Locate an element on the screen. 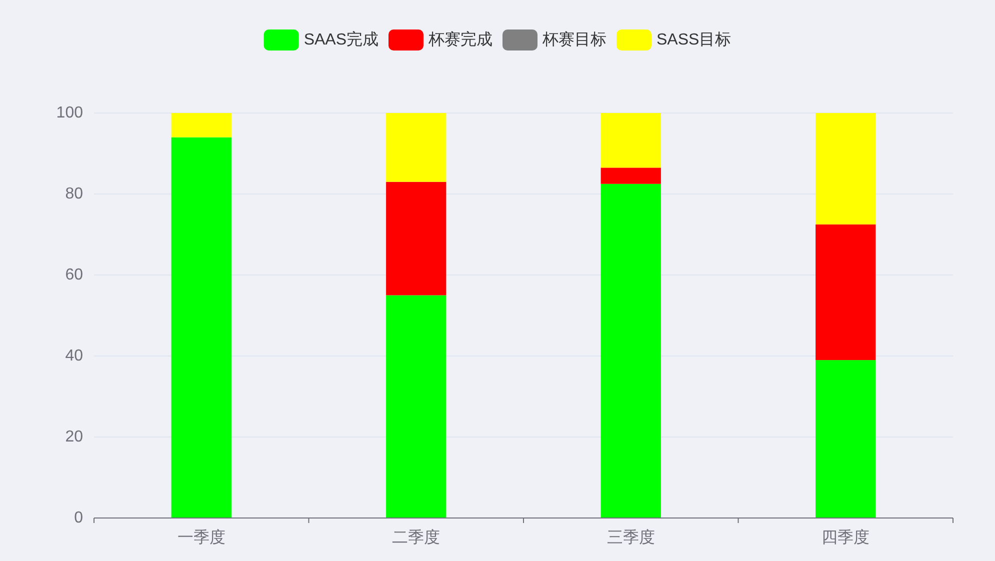 This screenshot has width=995, height=561. ytick-label: 0 is located at coordinates (78, 518).